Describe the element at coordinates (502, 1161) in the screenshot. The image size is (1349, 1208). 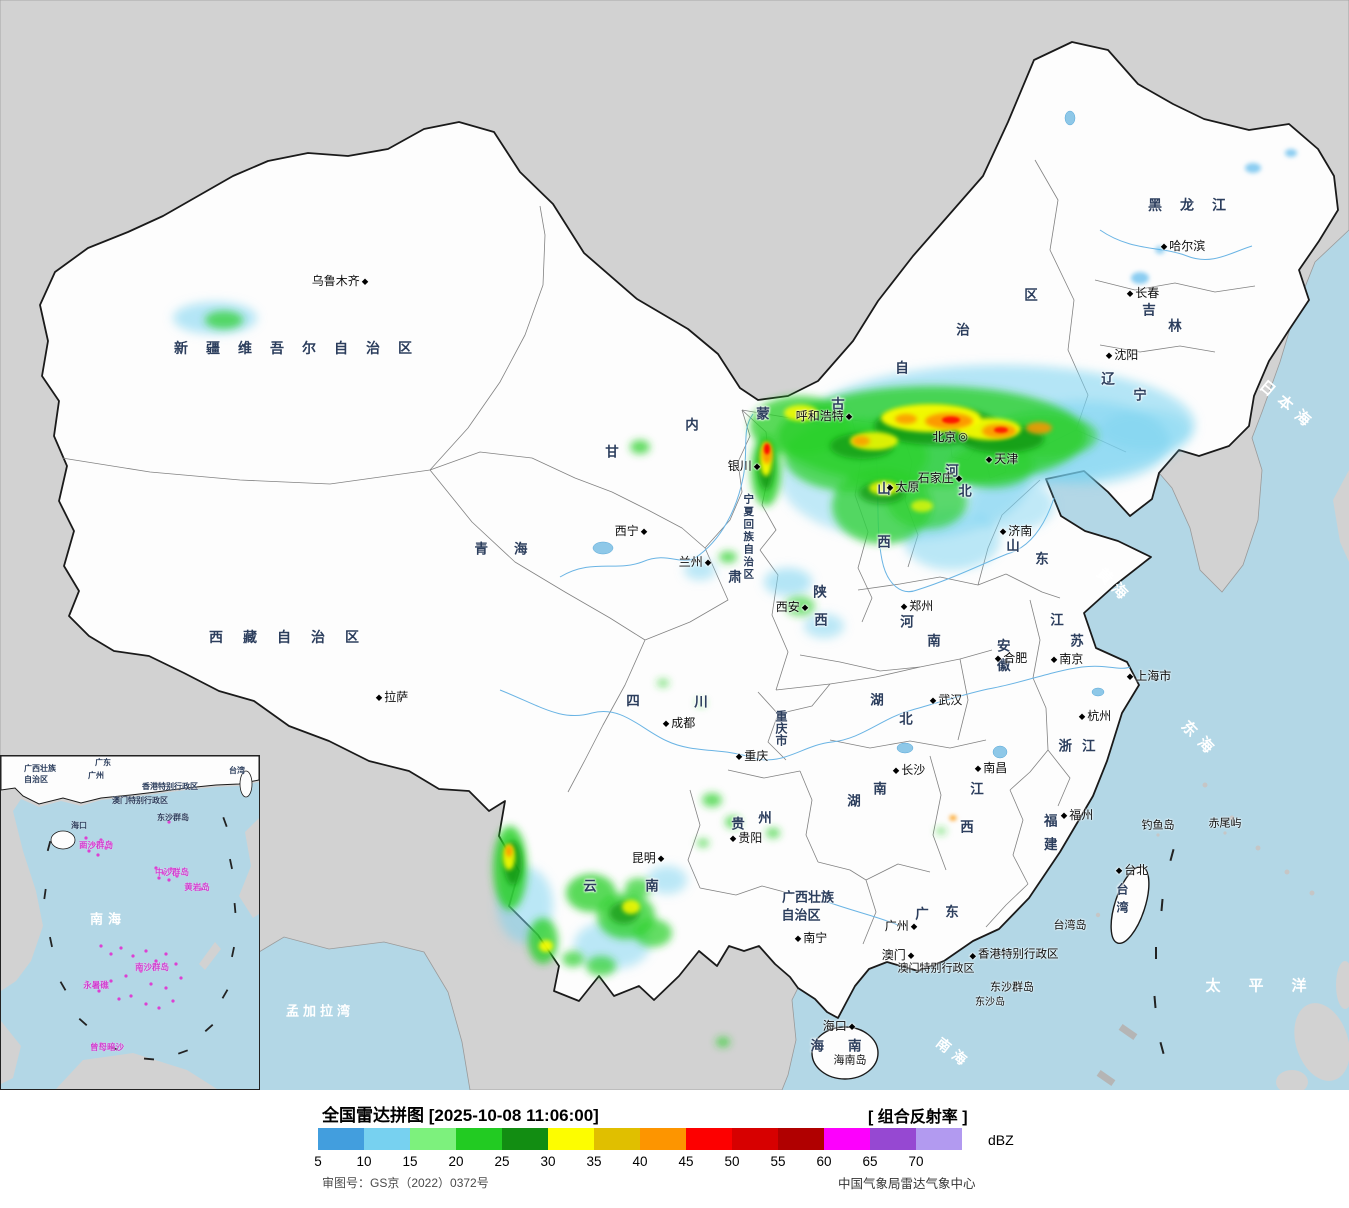
I see `dbz-tick-label: 25` at that location.